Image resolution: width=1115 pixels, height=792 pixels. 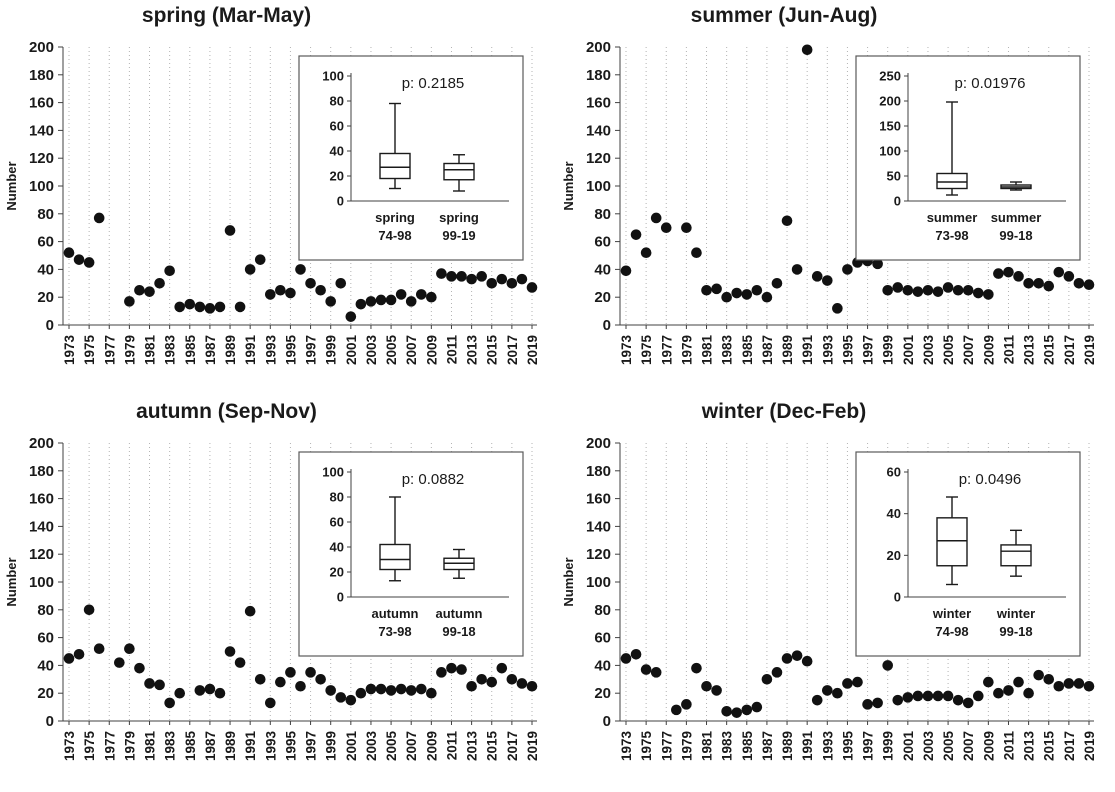 I want to click on y-axis-title: Number, so click(x=11, y=581).